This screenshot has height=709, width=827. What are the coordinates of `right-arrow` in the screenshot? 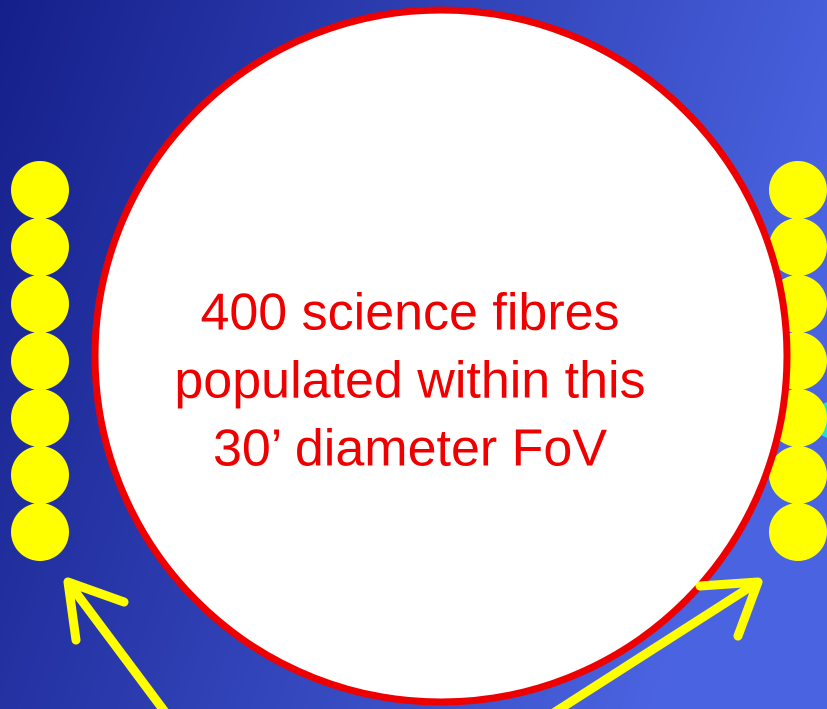 It's located at (657, 643).